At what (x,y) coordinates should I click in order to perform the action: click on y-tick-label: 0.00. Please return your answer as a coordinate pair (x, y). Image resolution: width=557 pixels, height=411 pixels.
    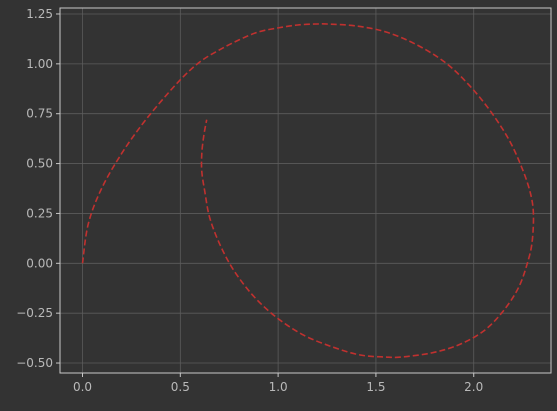
    Looking at the image, I should click on (39, 263).